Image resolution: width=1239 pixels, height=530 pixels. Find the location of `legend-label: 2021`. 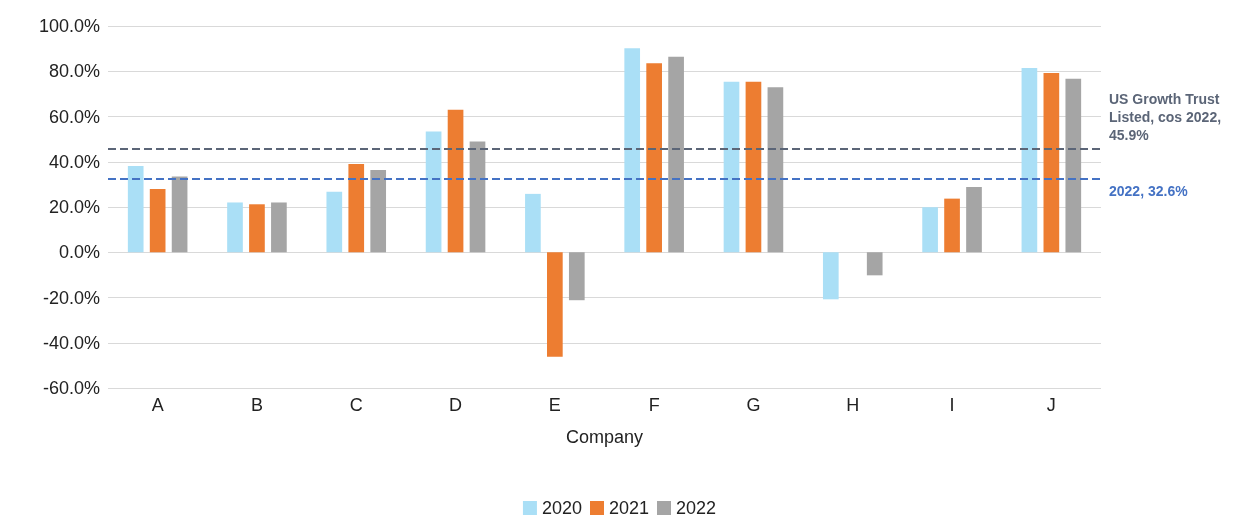

legend-label: 2021 is located at coordinates (629, 508).